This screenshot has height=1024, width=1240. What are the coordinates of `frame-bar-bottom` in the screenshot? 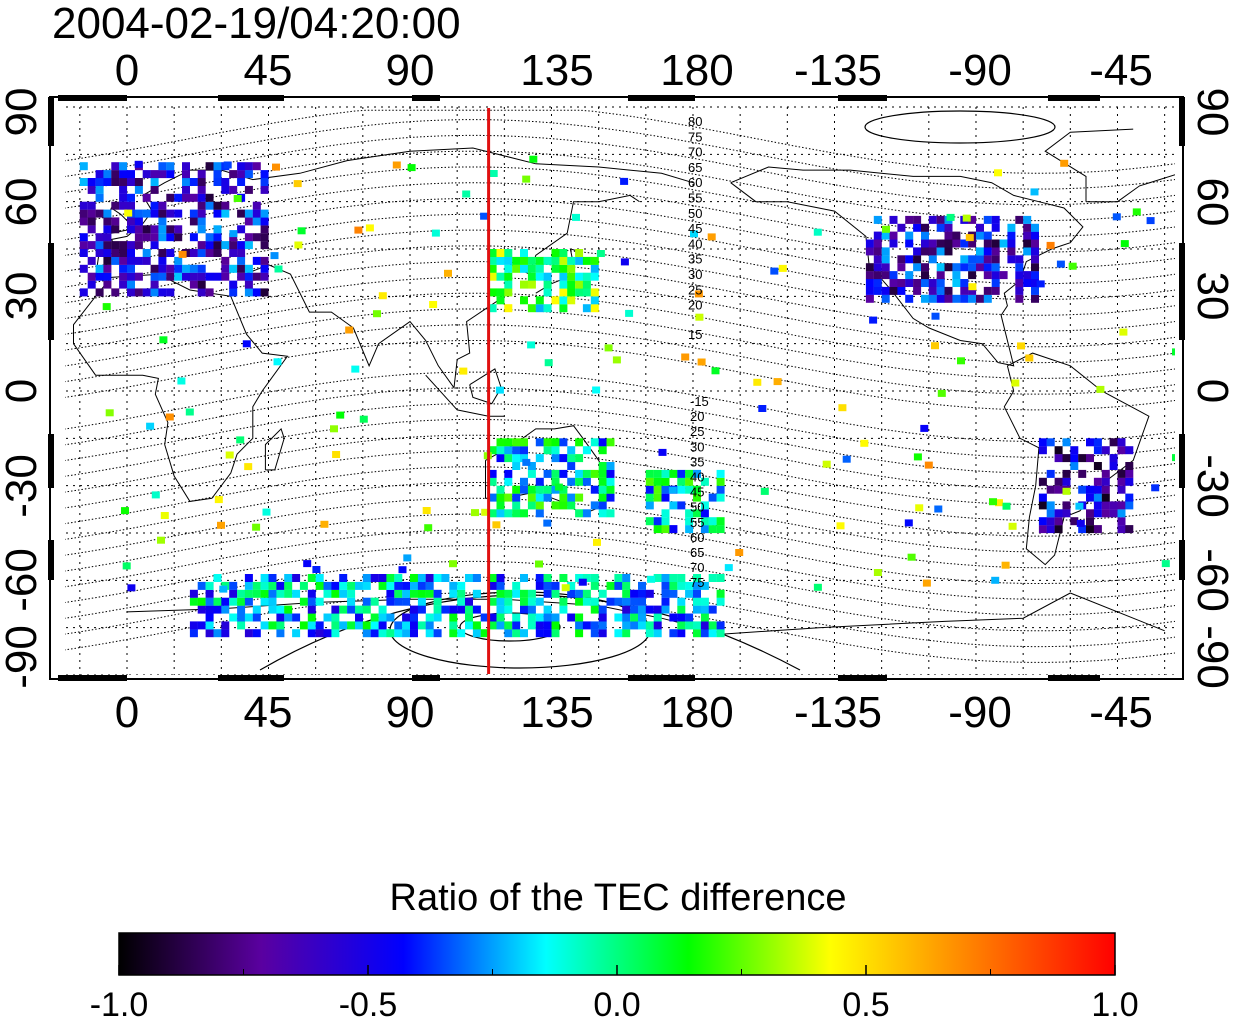 It's located at (251, 678).